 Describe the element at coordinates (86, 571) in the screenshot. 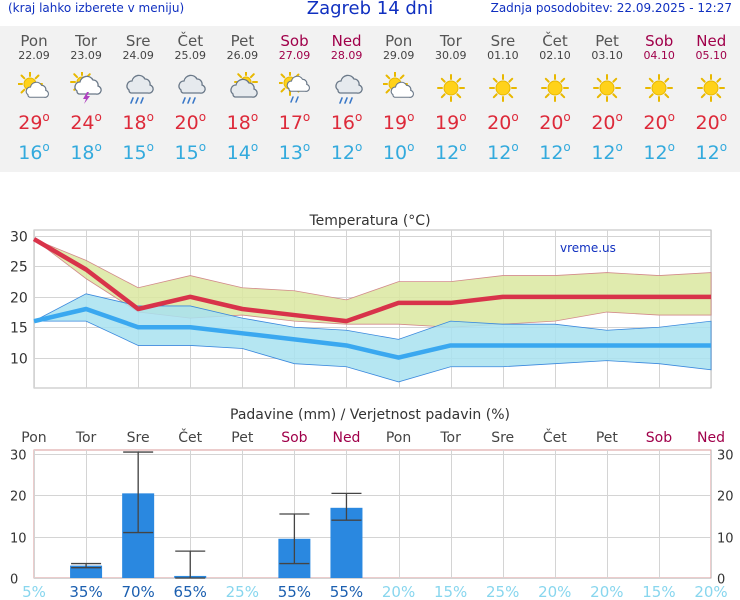

I see `precipitation-bar` at that location.